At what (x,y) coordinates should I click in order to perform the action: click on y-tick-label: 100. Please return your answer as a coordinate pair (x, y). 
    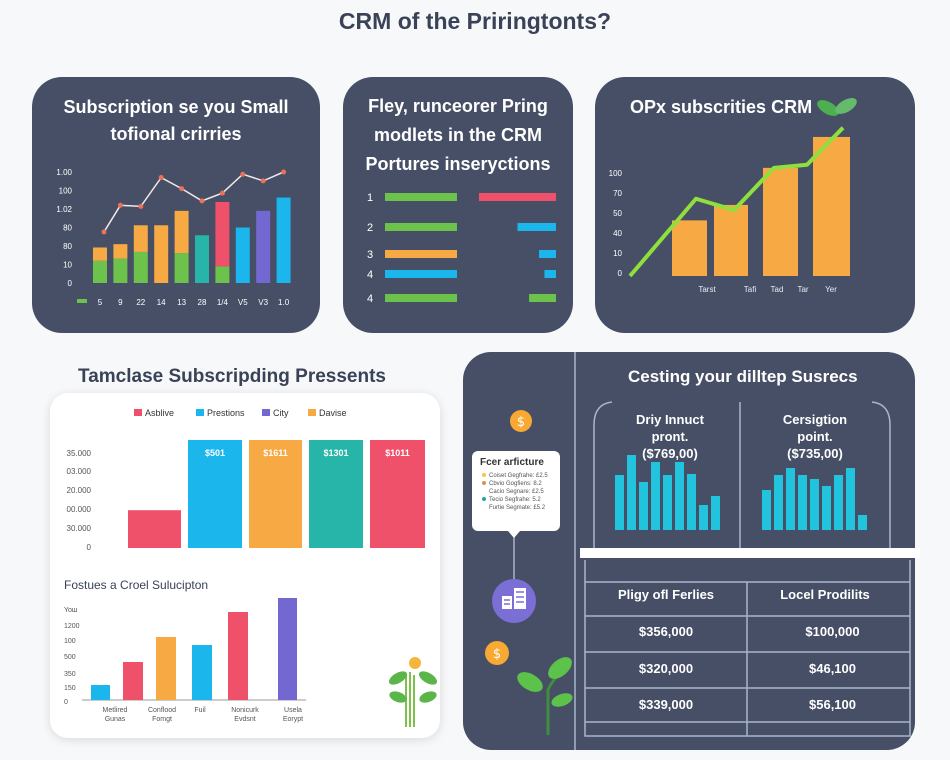
    Looking at the image, I should click on (66, 191).